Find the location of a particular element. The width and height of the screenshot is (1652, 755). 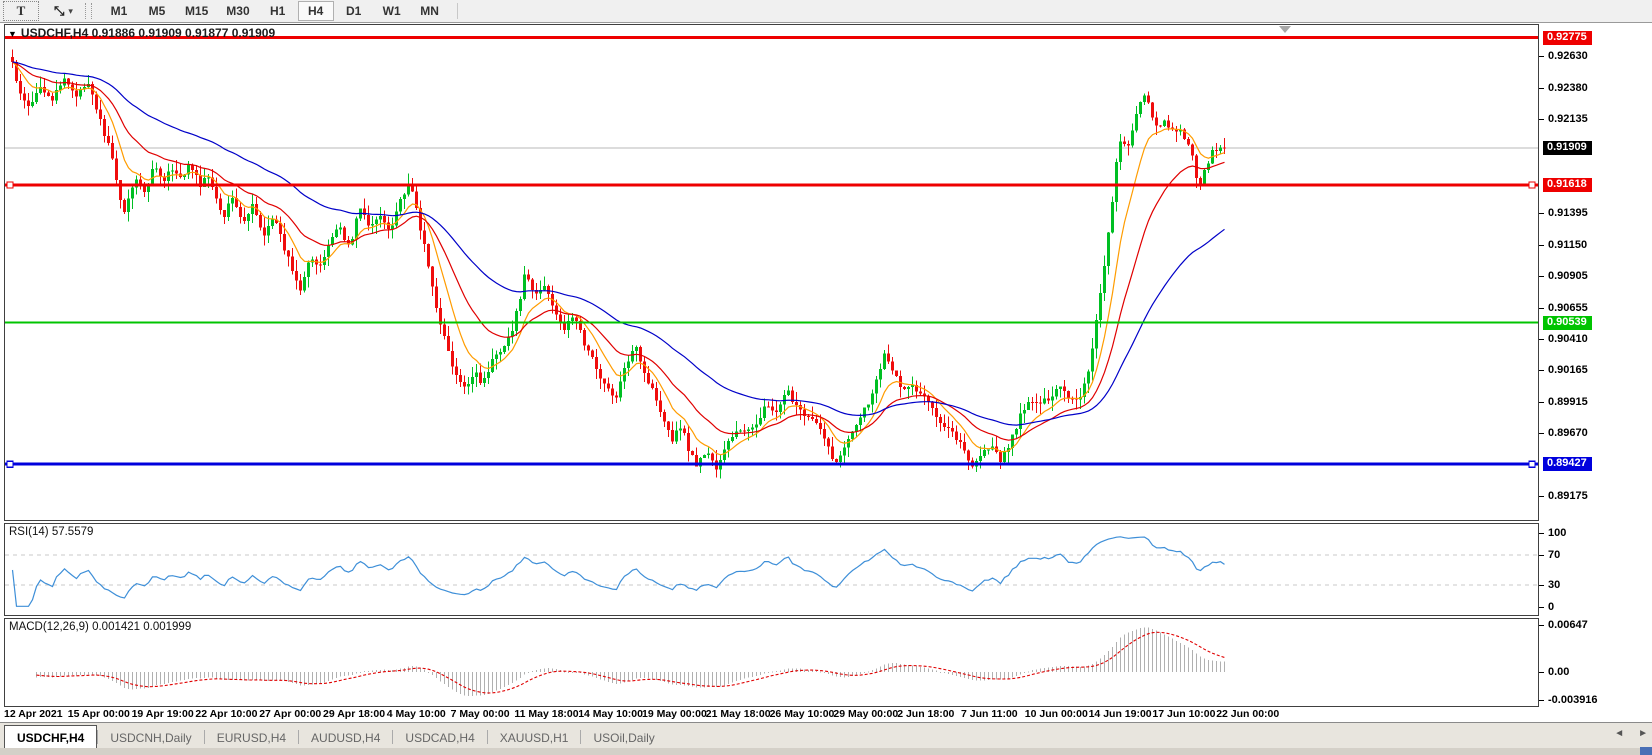

rsi-label: RSI(14) 57.5579 is located at coordinates (51, 532).